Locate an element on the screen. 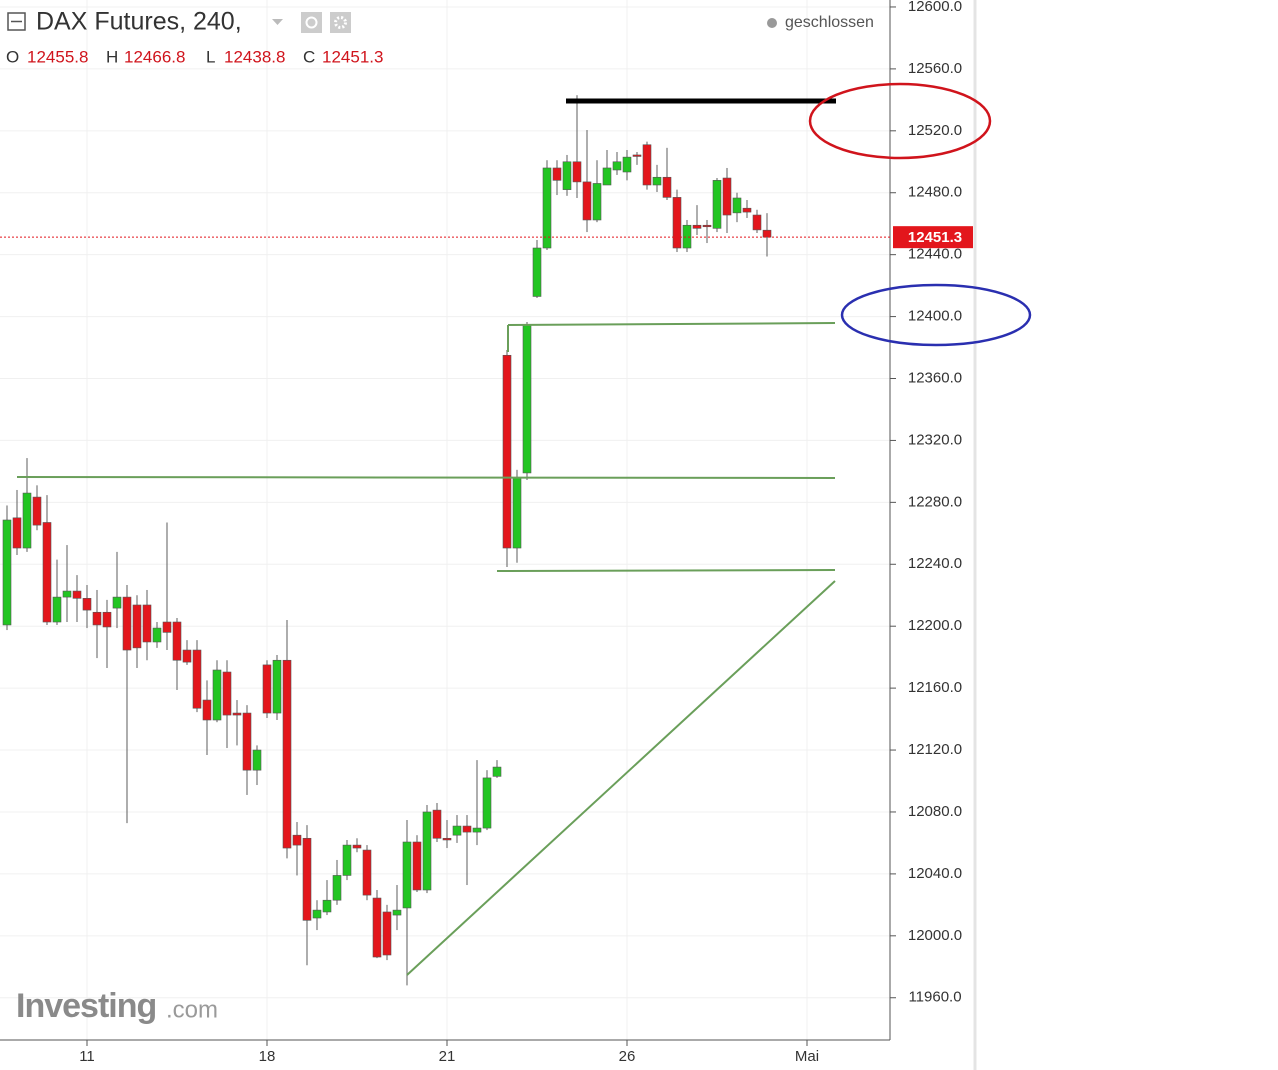 This screenshot has height=1070, width=1278. y-tick-label: 11960.0 is located at coordinates (934, 997).